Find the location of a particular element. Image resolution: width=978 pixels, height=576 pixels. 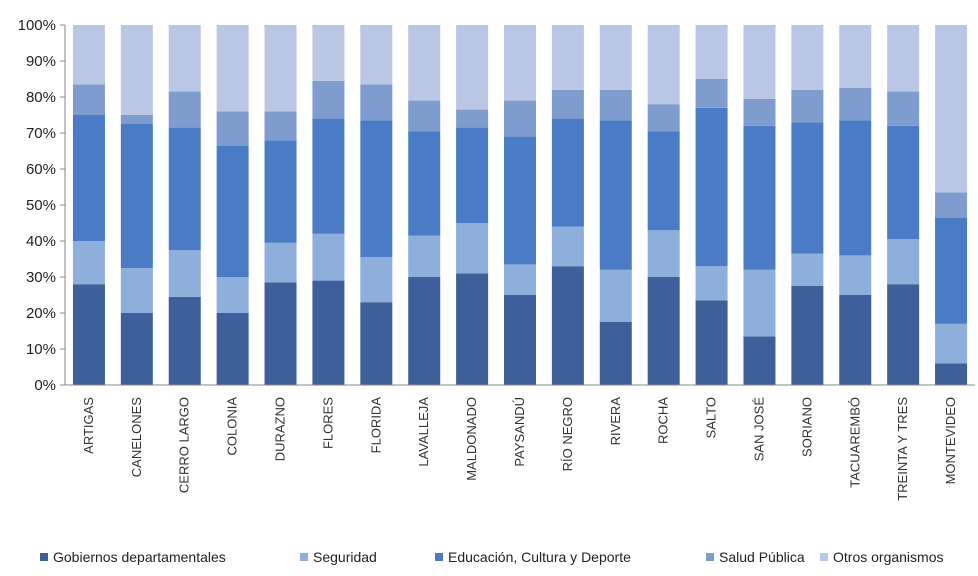

legend-item: Seguridad is located at coordinates (338, 557).